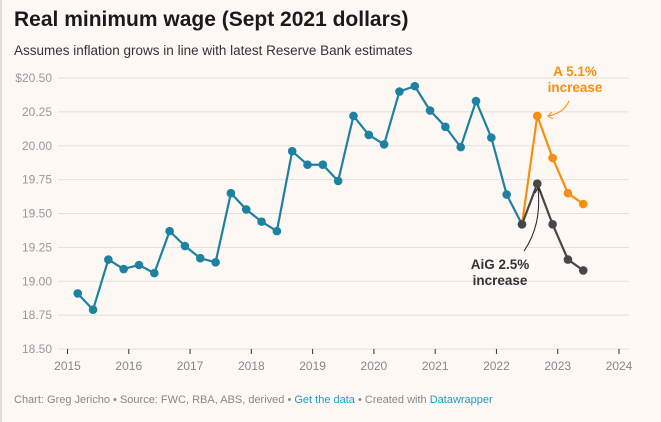  What do you see at coordinates (37, 349) in the screenshot?
I see `y-tick-label: 18.50` at bounding box center [37, 349].